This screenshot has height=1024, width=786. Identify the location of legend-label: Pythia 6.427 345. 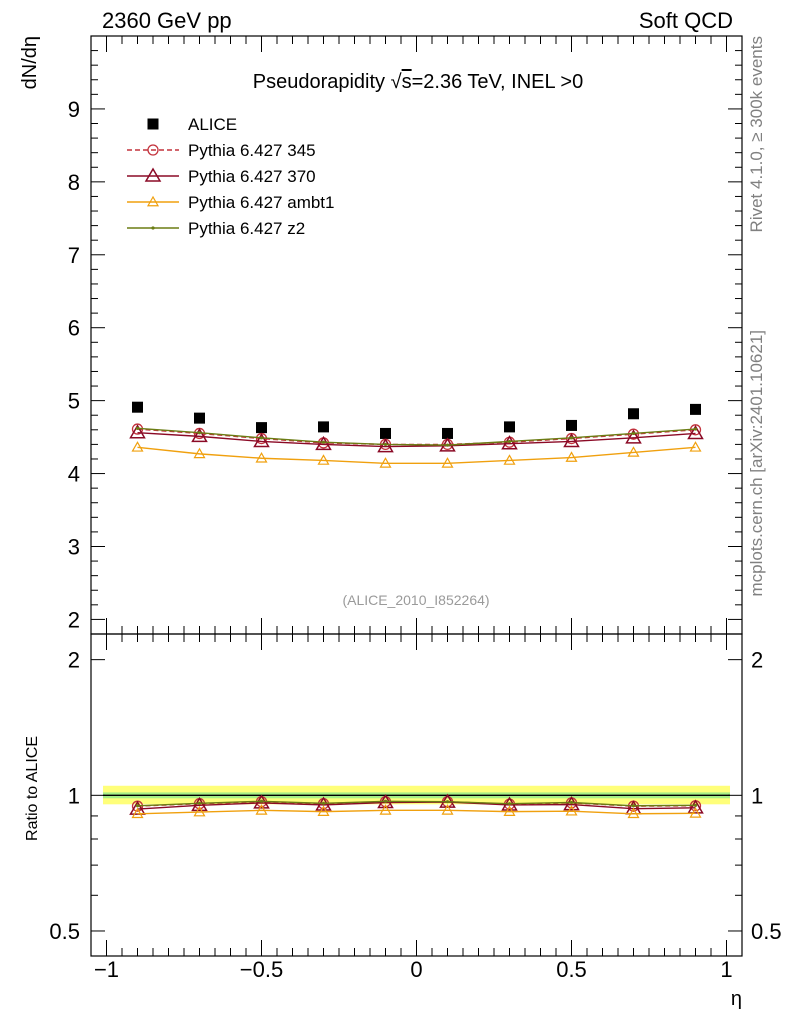
(252, 150).